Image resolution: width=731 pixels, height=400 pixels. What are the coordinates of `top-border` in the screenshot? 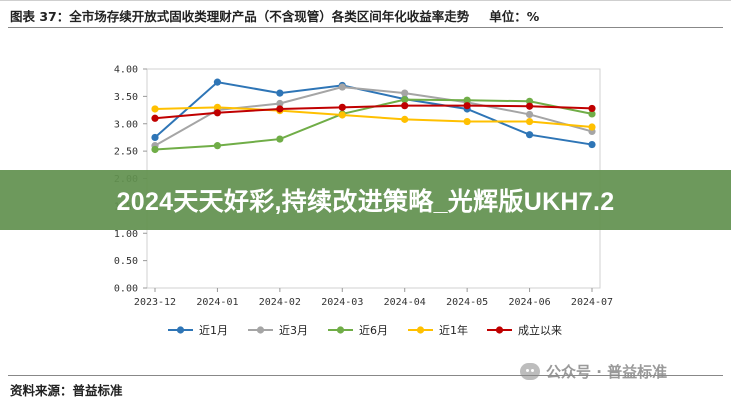 It's located at (365, 0).